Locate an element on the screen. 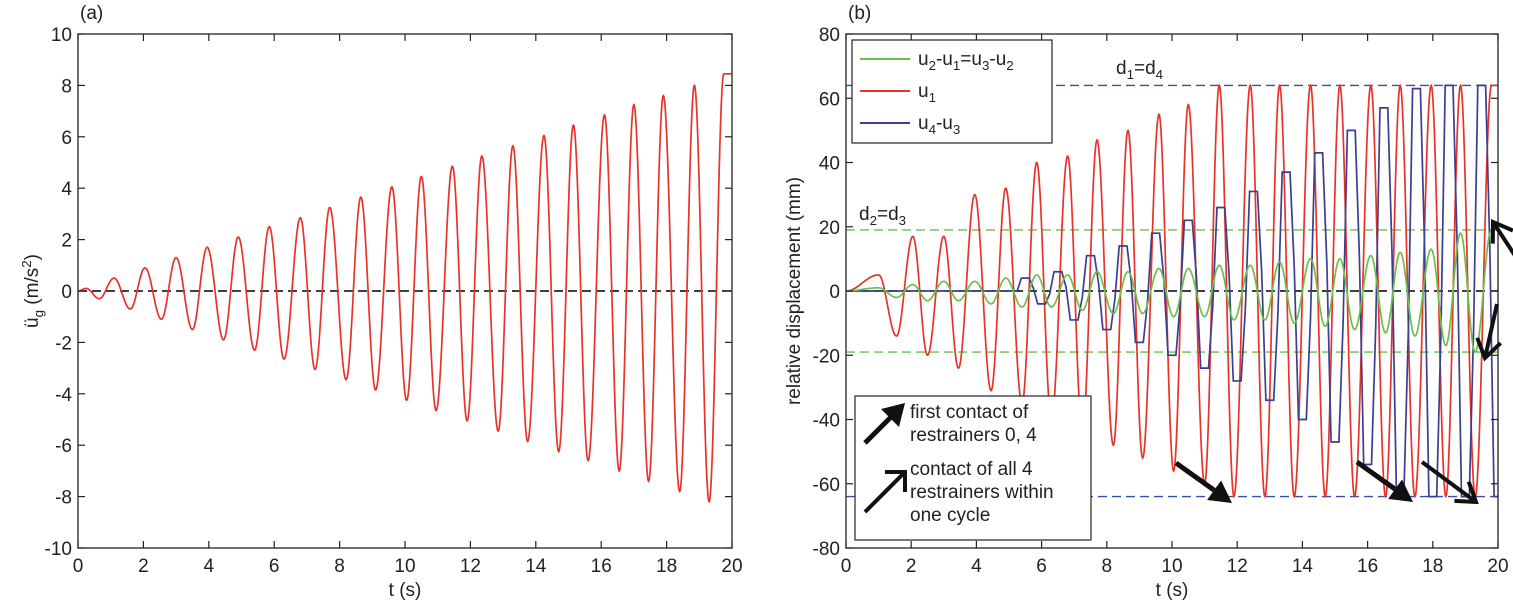 The width and height of the screenshot is (1513, 607). y-tick-label: -80 is located at coordinates (826, 549).